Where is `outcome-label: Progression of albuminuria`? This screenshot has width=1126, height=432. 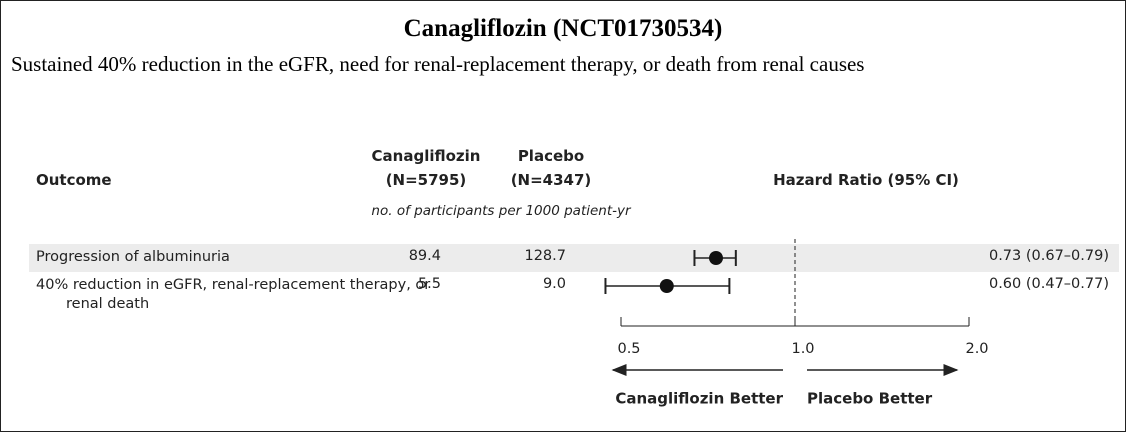
outcome-label: Progression of albuminuria is located at coordinates (133, 257).